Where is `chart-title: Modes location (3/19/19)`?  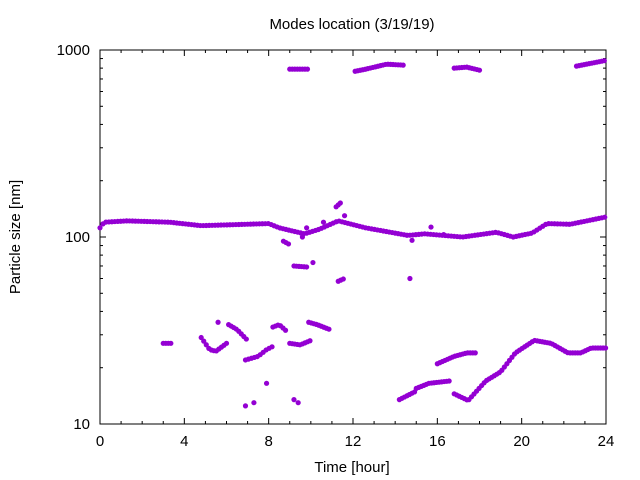
chart-title: Modes location (3/19/19) is located at coordinates (351, 24).